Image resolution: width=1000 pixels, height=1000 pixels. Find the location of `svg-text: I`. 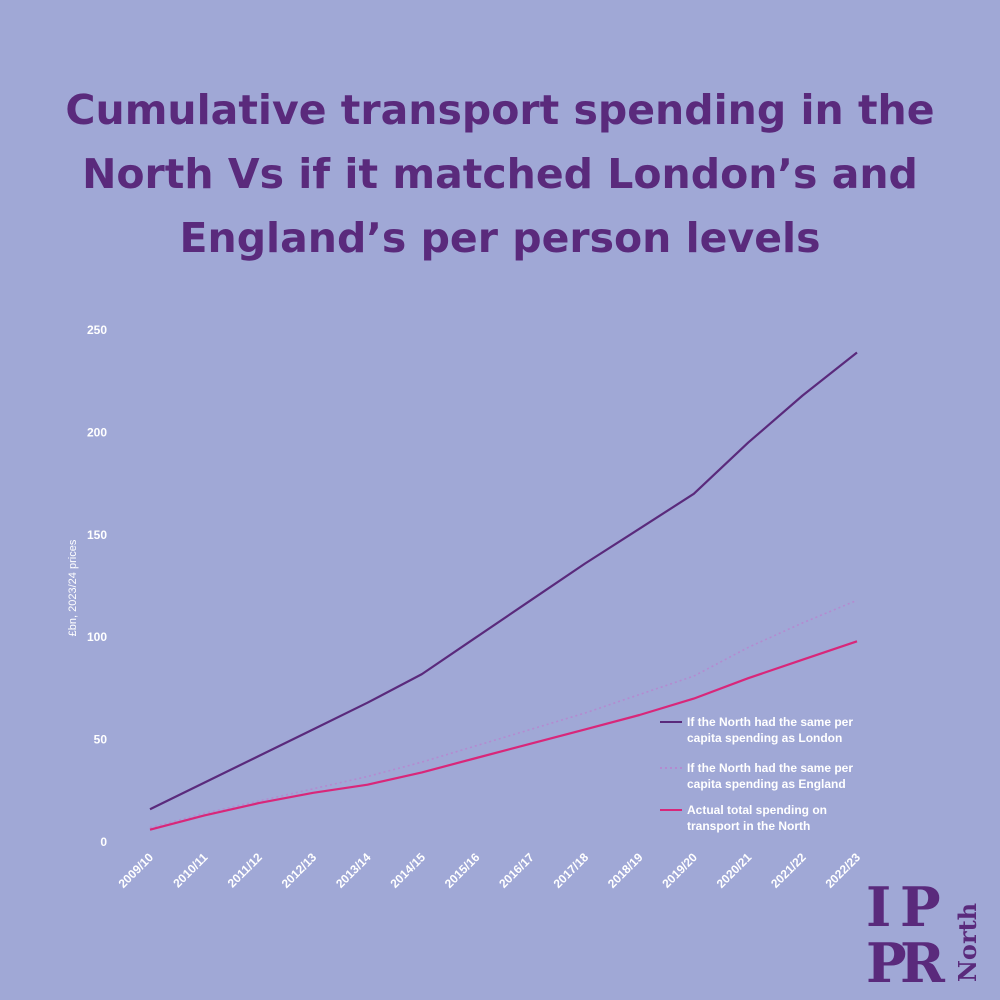

svg-text: I is located at coordinates (878, 908).